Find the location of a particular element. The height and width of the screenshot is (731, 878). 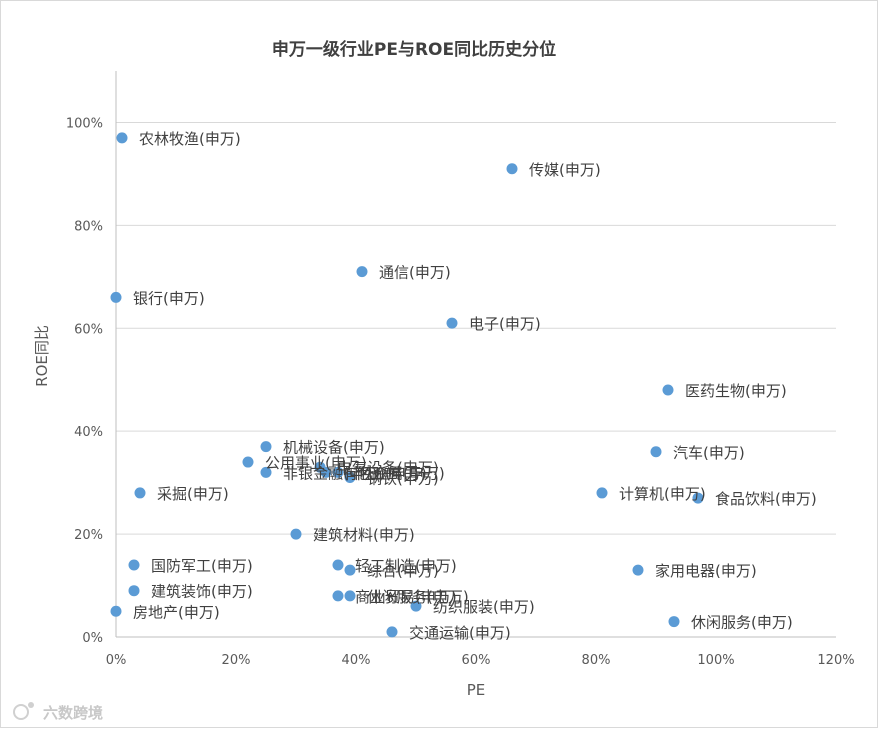

x-tick-label: 0% is located at coordinates (116, 660).